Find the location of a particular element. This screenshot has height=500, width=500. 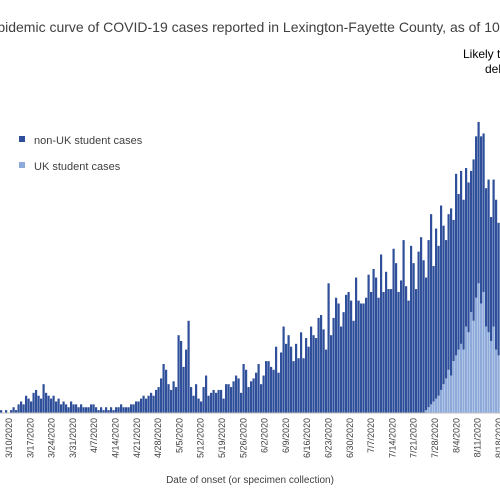

x-tick-label: 4/28/2020 is located at coordinates (158, 438).